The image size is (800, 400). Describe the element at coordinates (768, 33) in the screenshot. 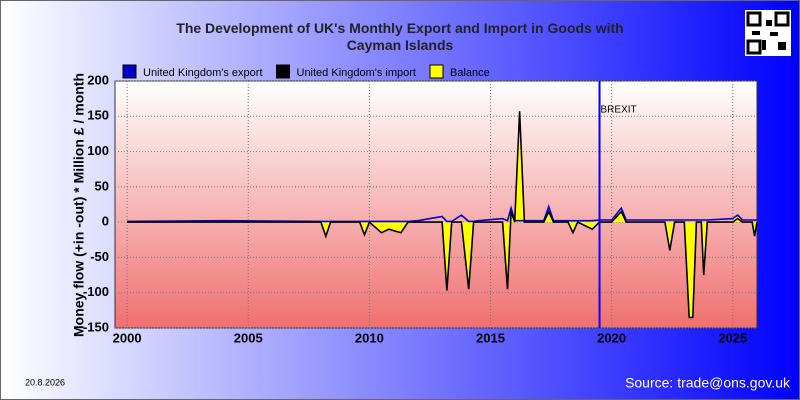

I see `qr-code` at that location.